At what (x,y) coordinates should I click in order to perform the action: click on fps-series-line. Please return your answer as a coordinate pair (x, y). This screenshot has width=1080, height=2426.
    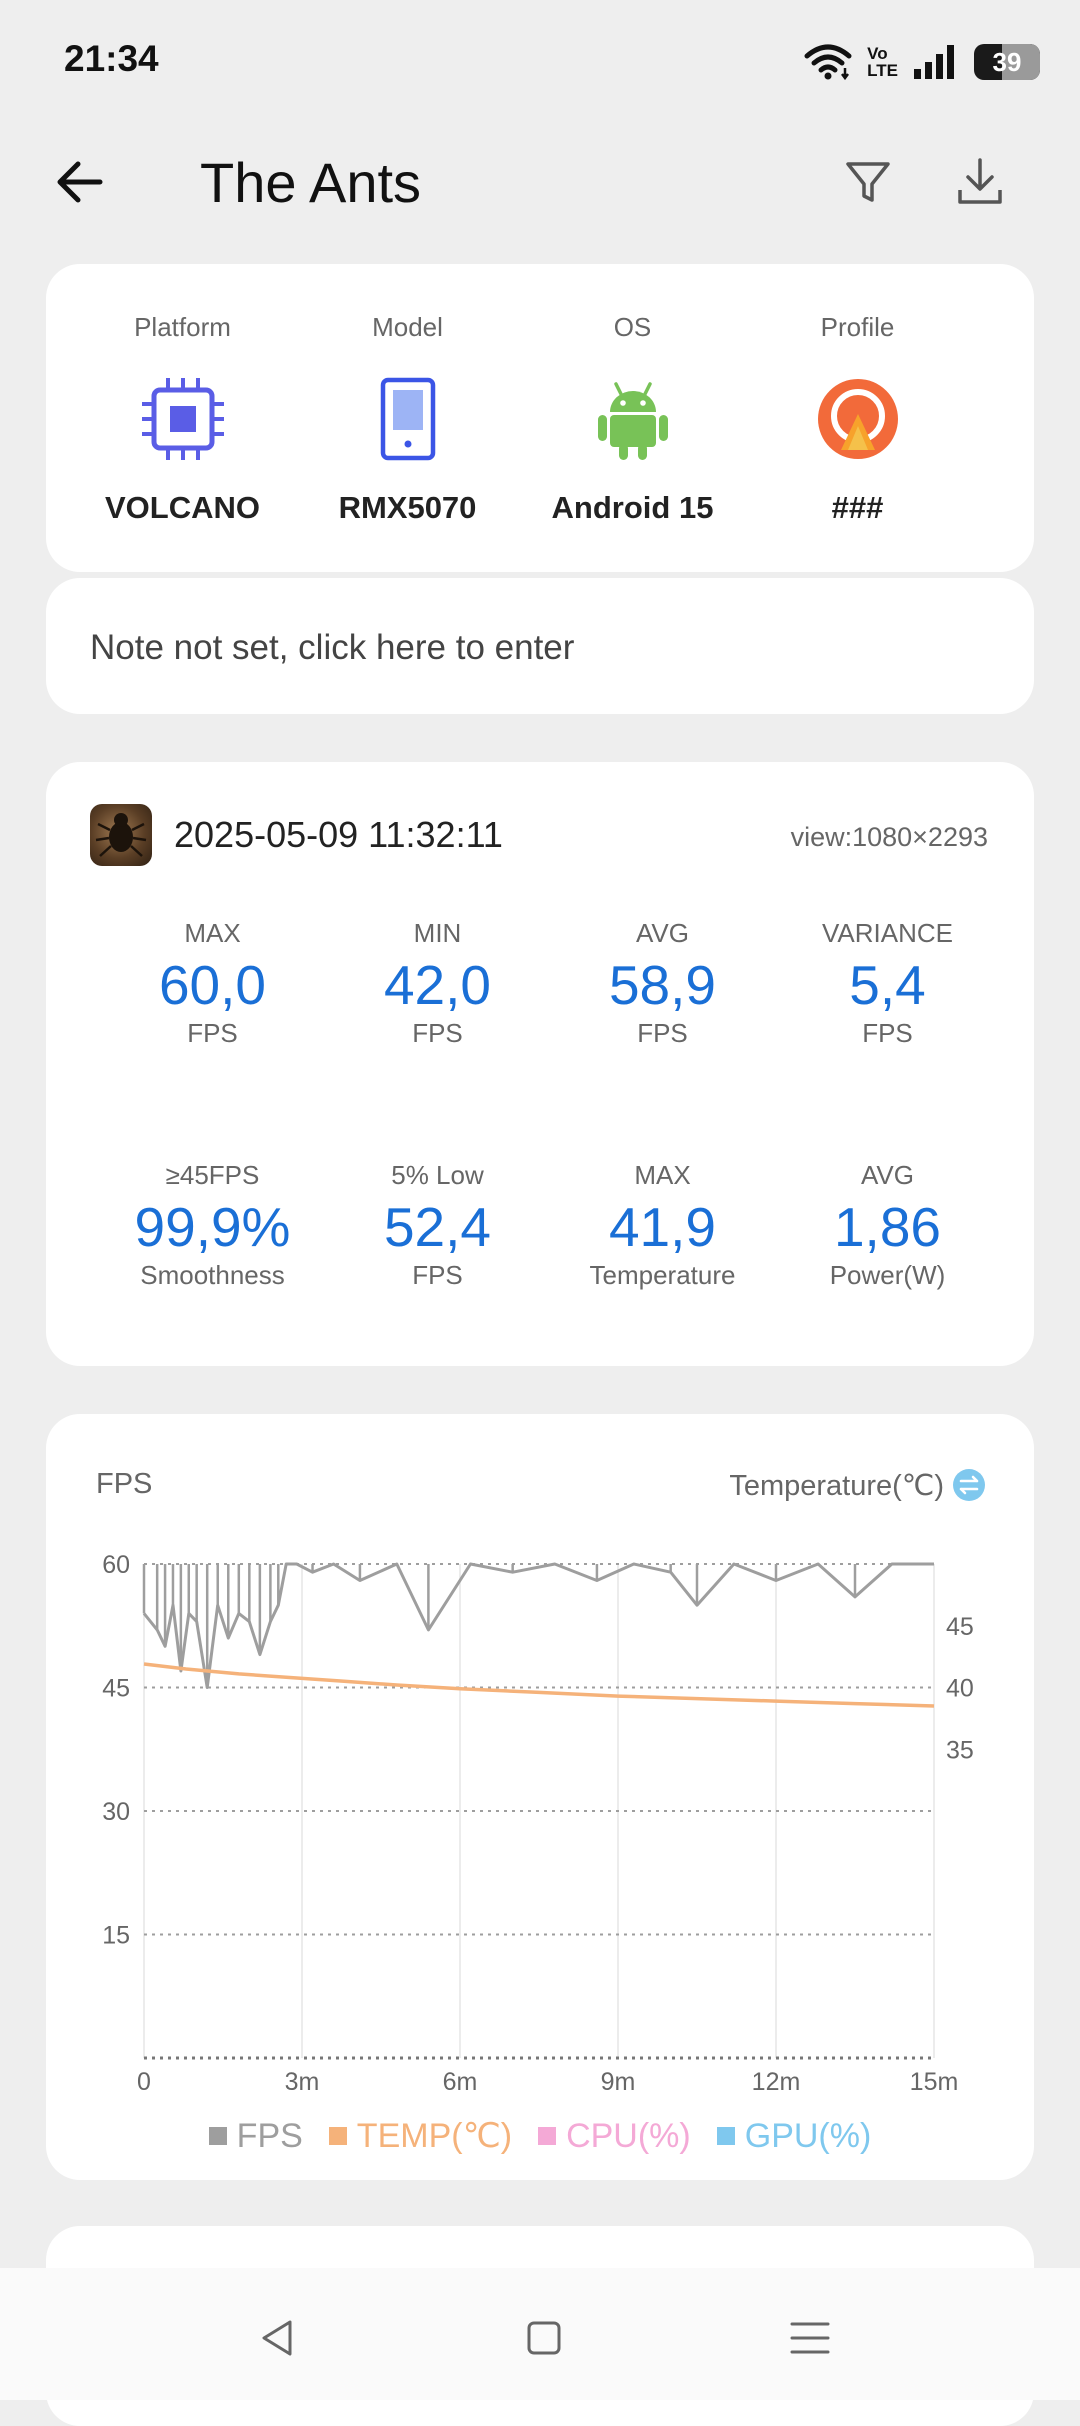
    Looking at the image, I should click on (538, 1625).